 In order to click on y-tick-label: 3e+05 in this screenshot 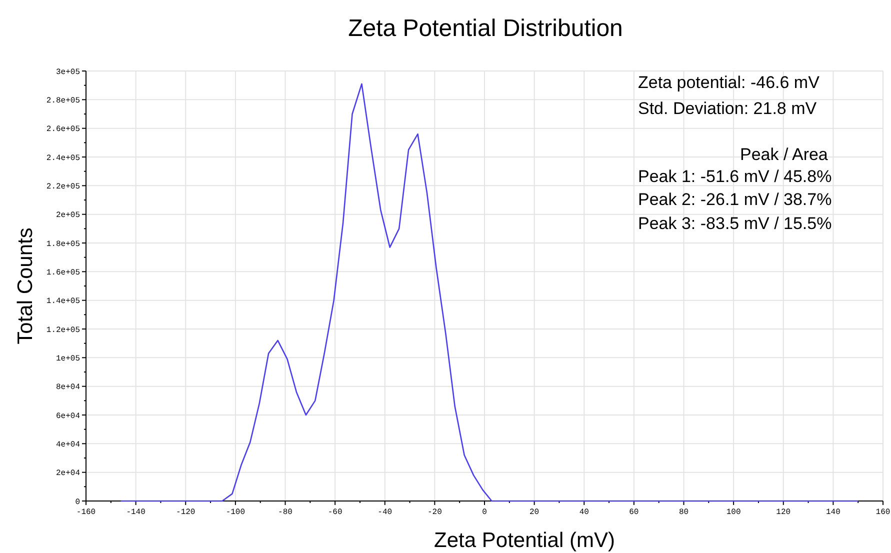, I will do `click(68, 72)`.